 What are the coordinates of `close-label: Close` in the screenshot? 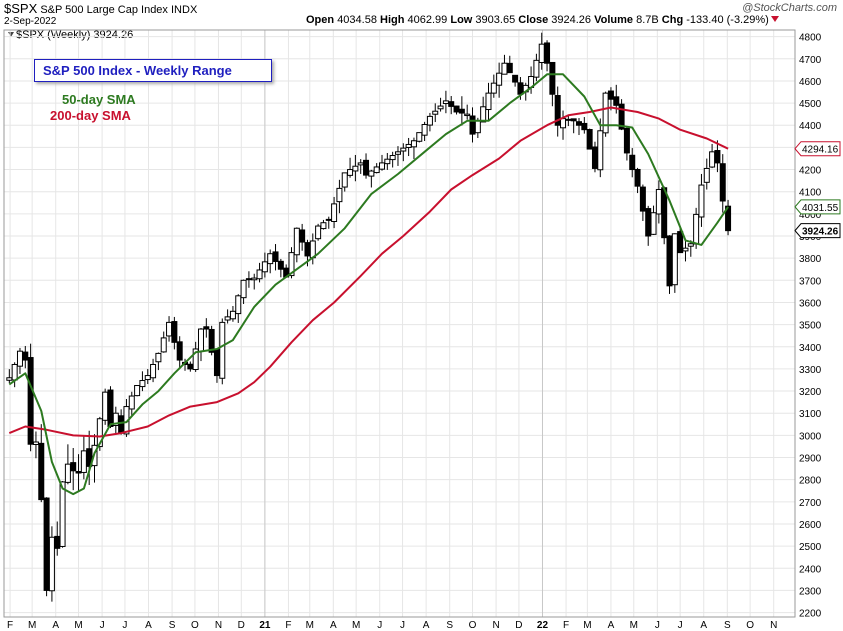 It's located at (533, 20).